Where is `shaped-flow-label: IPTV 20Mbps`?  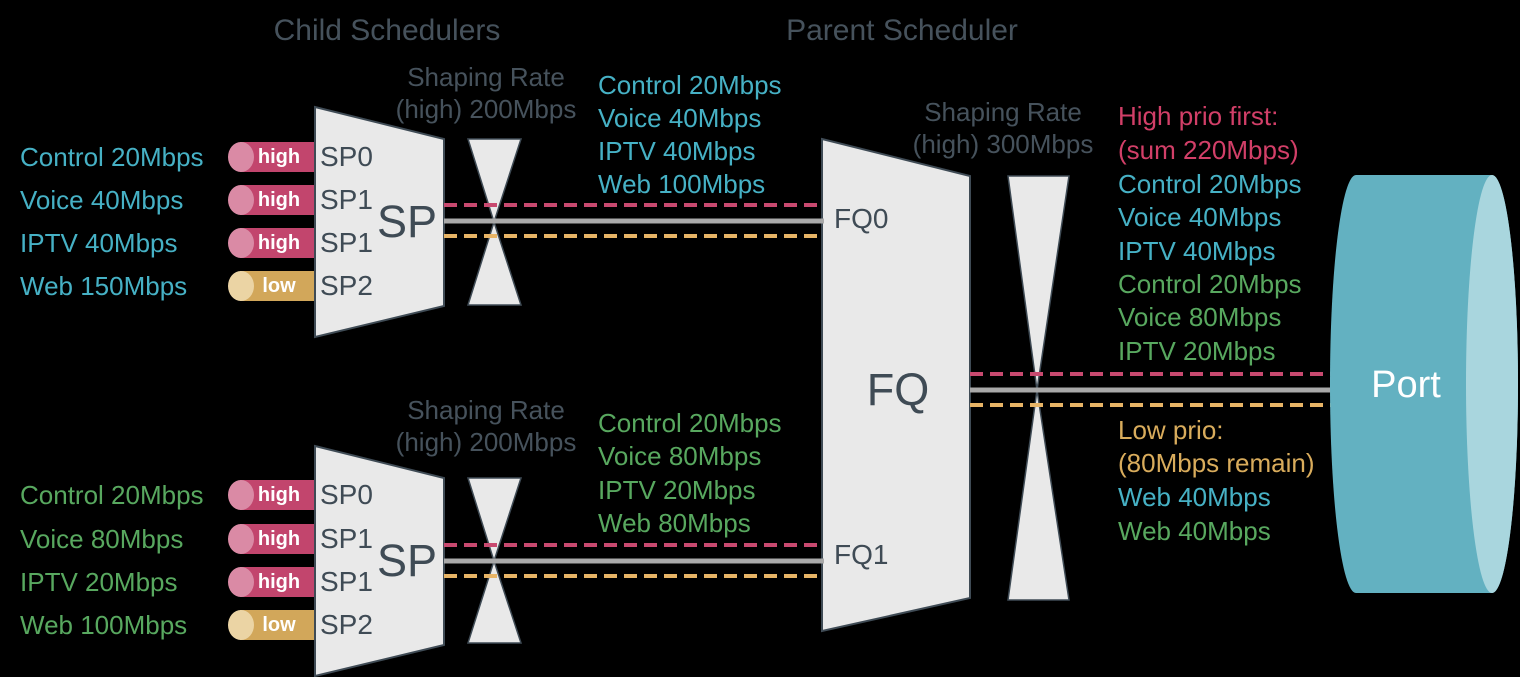
shaped-flow-label: IPTV 20Mbps is located at coordinates (677, 490).